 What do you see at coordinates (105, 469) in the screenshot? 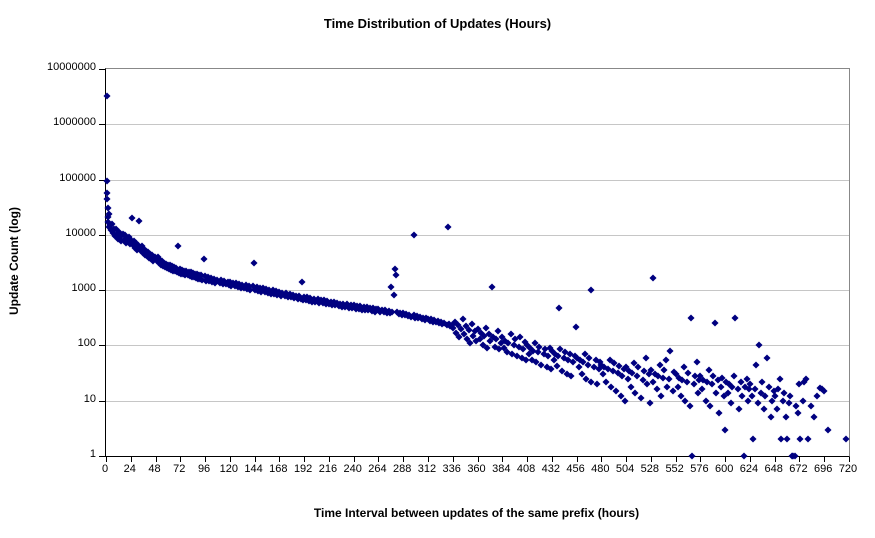
I see `x-tick-label: 0` at bounding box center [105, 469].